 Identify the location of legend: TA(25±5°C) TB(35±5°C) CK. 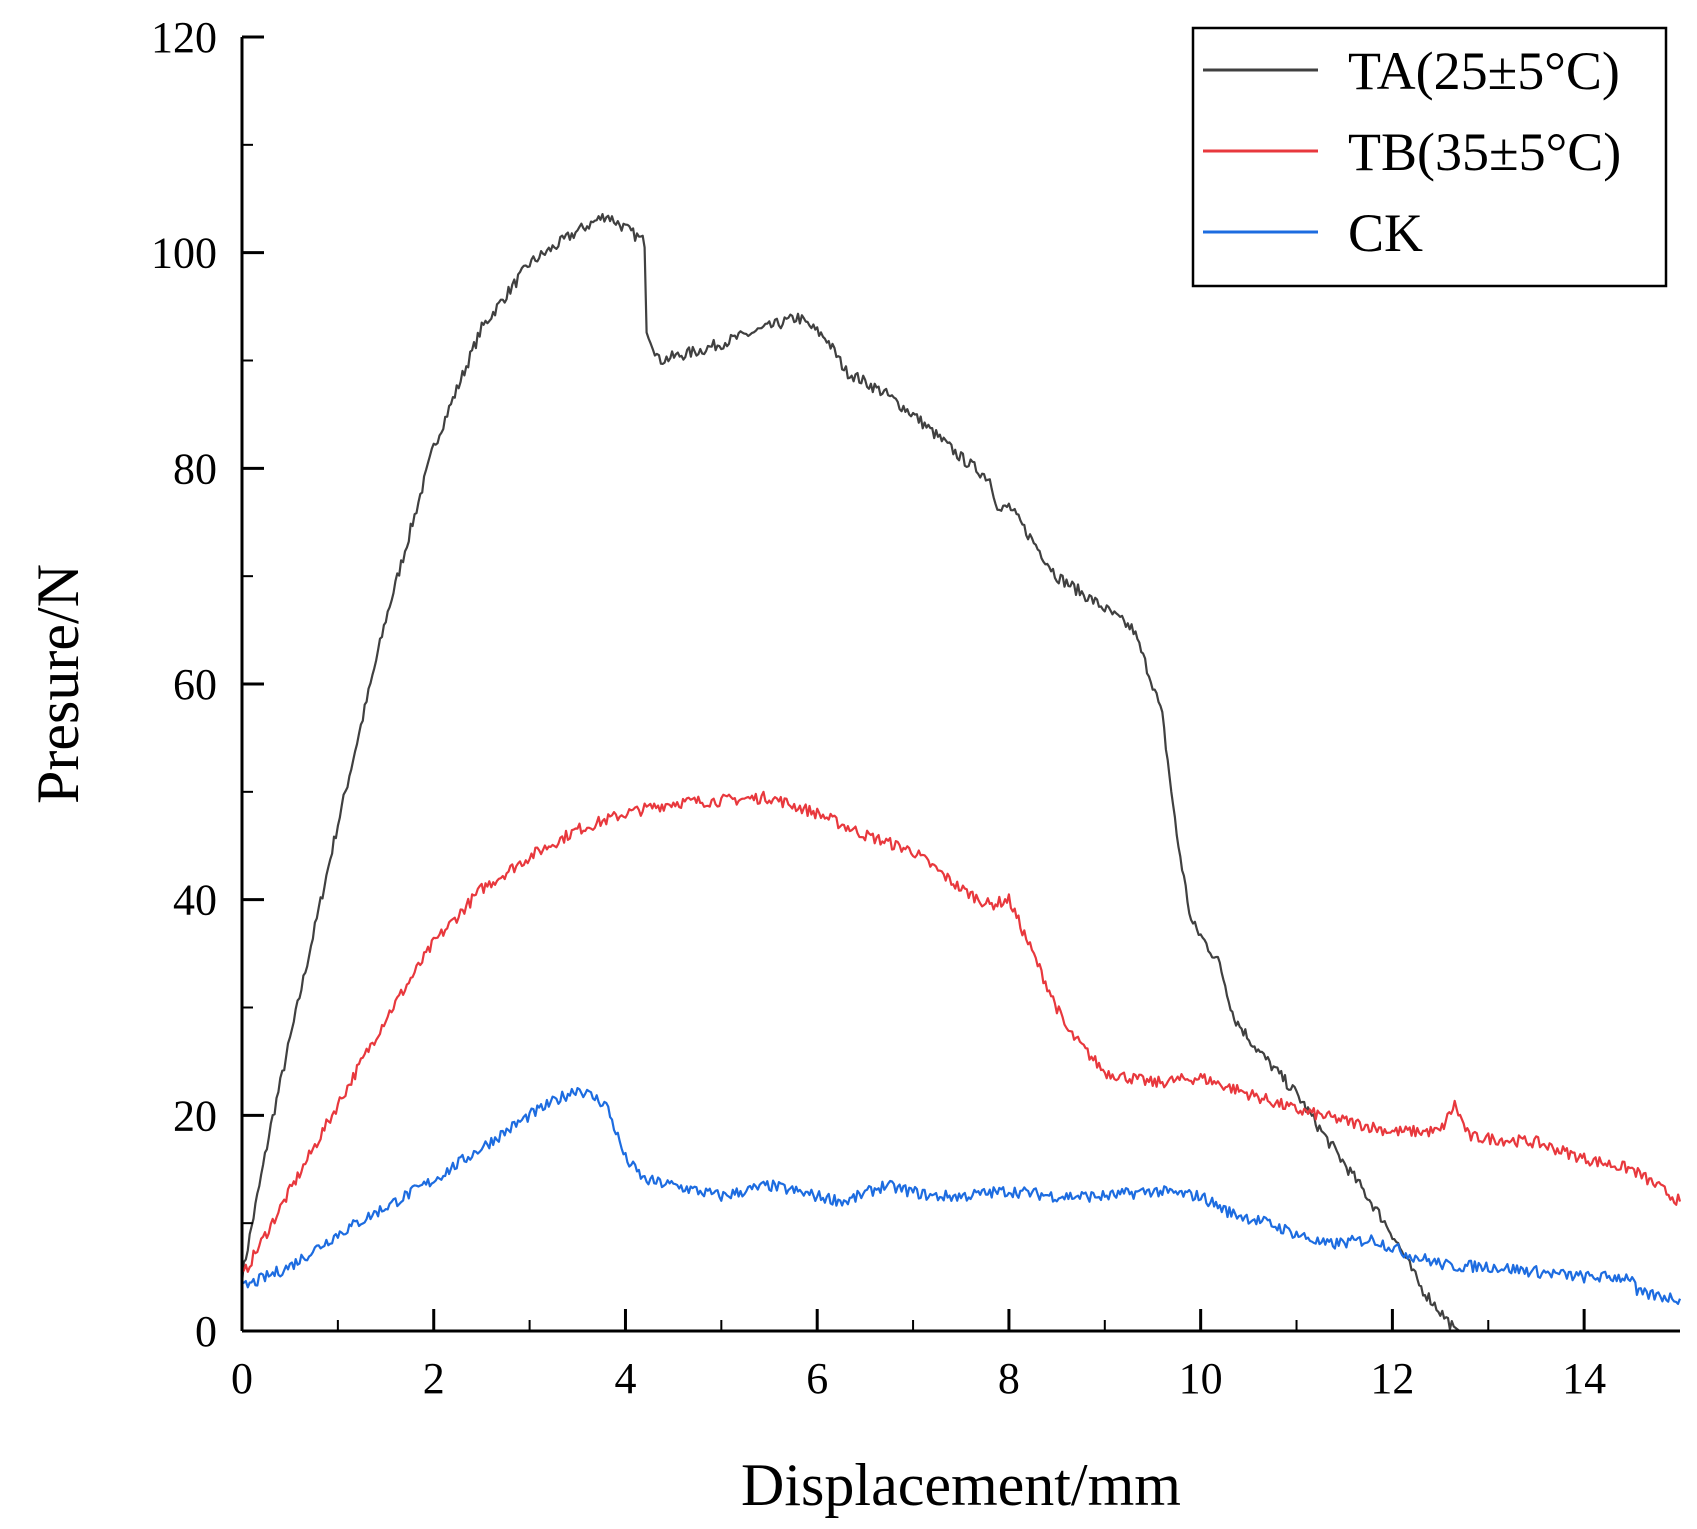
(1429, 157).